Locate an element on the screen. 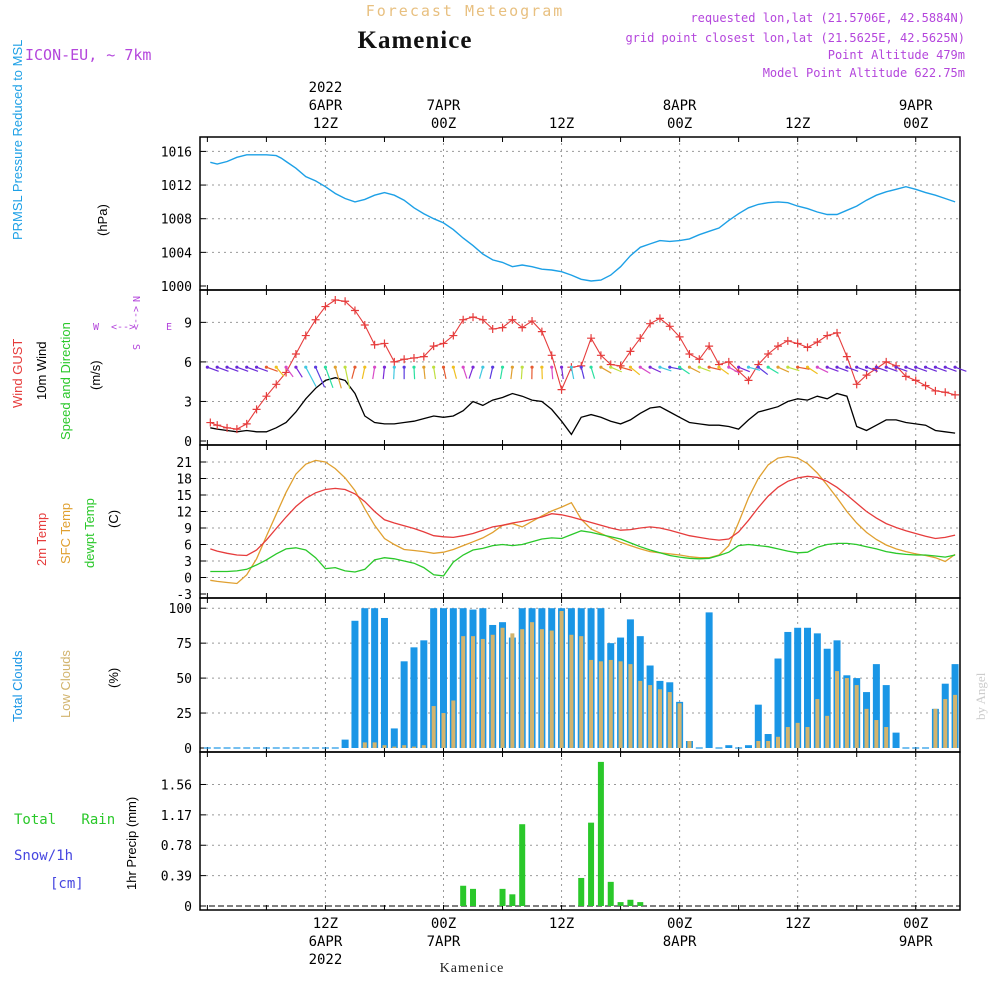 The width and height of the screenshot is (1000, 1000). wind-unit: (m/s) is located at coordinates (95, 375).